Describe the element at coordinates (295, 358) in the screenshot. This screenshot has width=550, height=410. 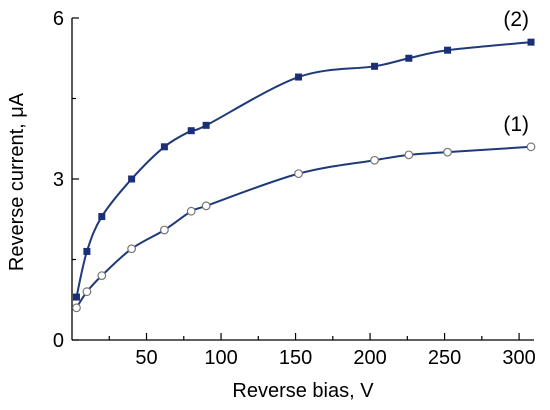
I see `x-tick-label: 150` at that location.